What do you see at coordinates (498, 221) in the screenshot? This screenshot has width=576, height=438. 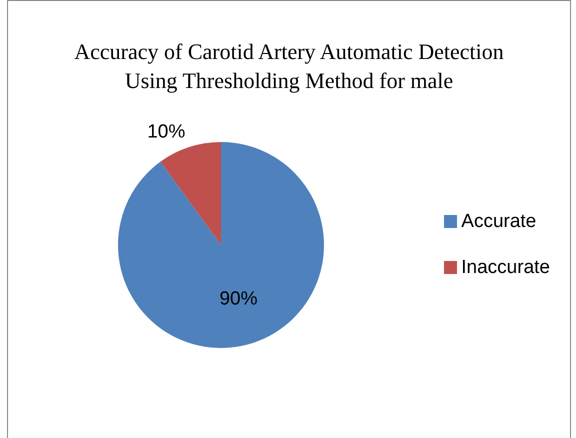 I see `legend-label: Accurate` at bounding box center [498, 221].